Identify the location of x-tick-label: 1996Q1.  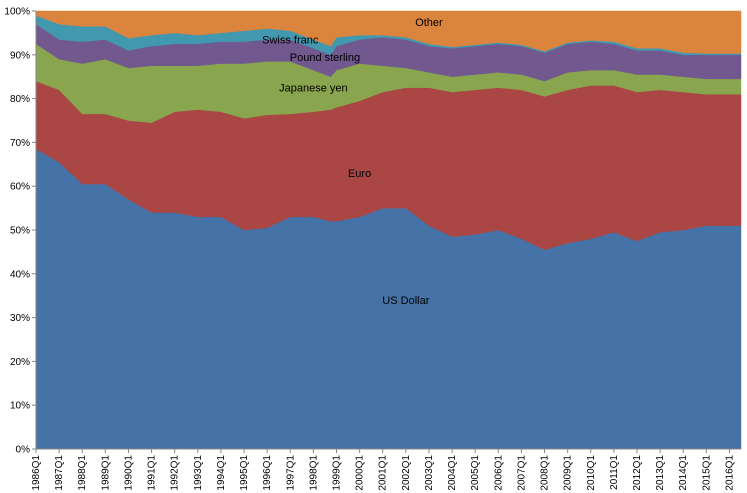
(267, 473).